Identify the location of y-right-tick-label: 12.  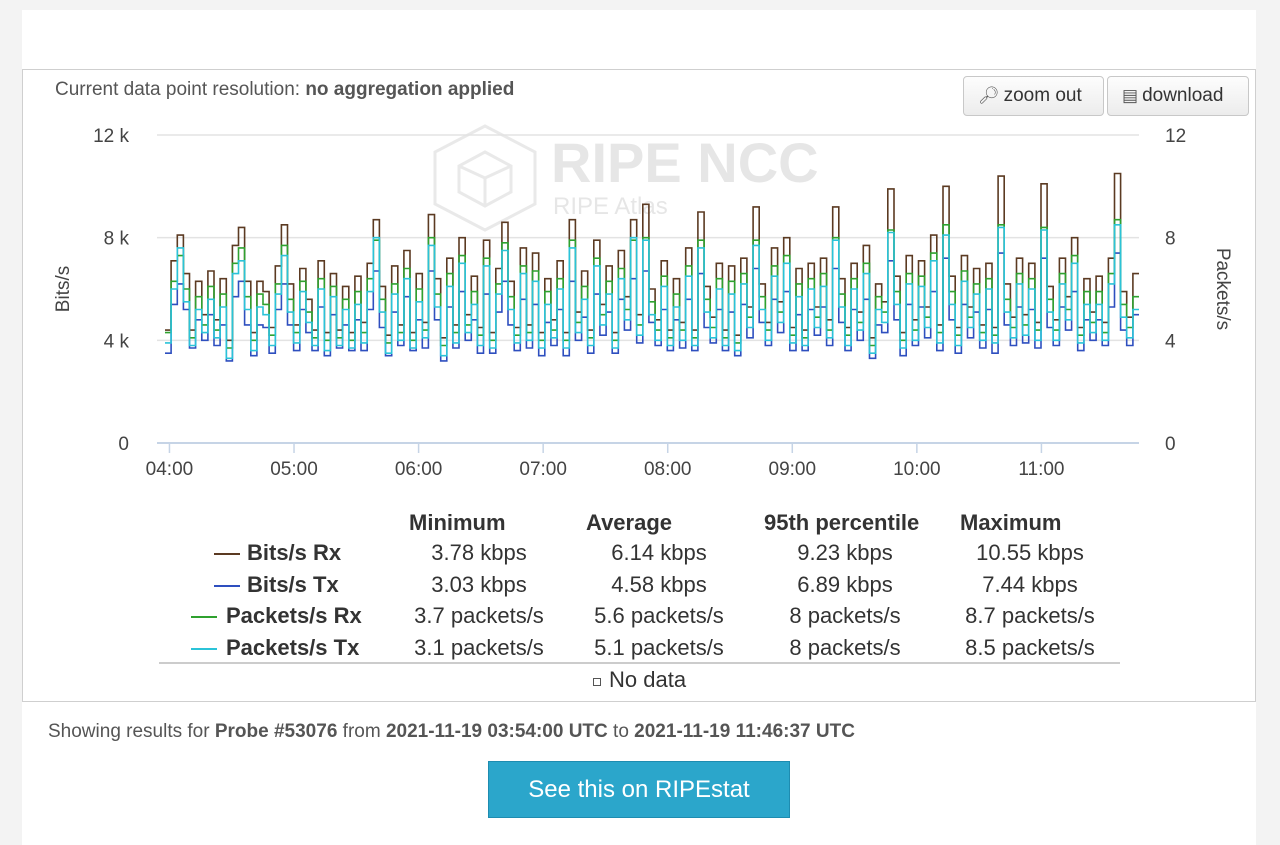
(1175, 136).